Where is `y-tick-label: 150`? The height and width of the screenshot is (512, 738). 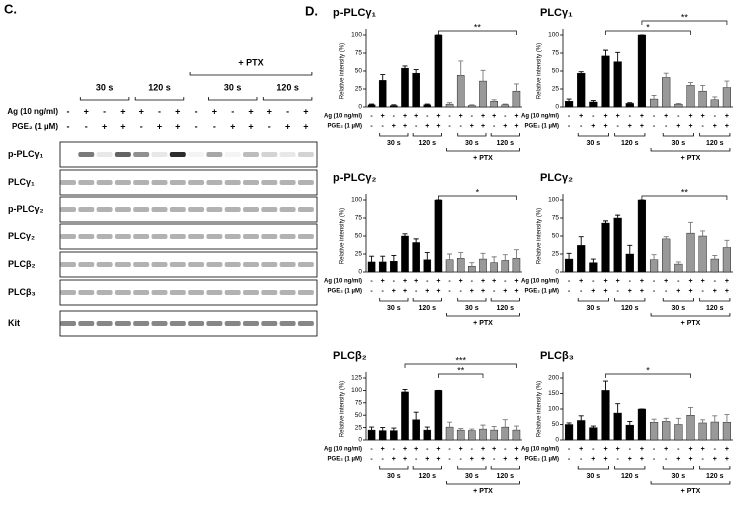
y-tick-label: 150 is located at coordinates (553, 393).